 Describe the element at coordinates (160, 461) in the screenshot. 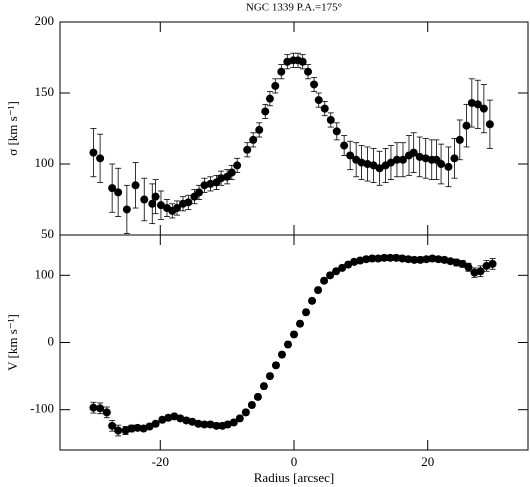

I see `x-tick-label: -20` at that location.